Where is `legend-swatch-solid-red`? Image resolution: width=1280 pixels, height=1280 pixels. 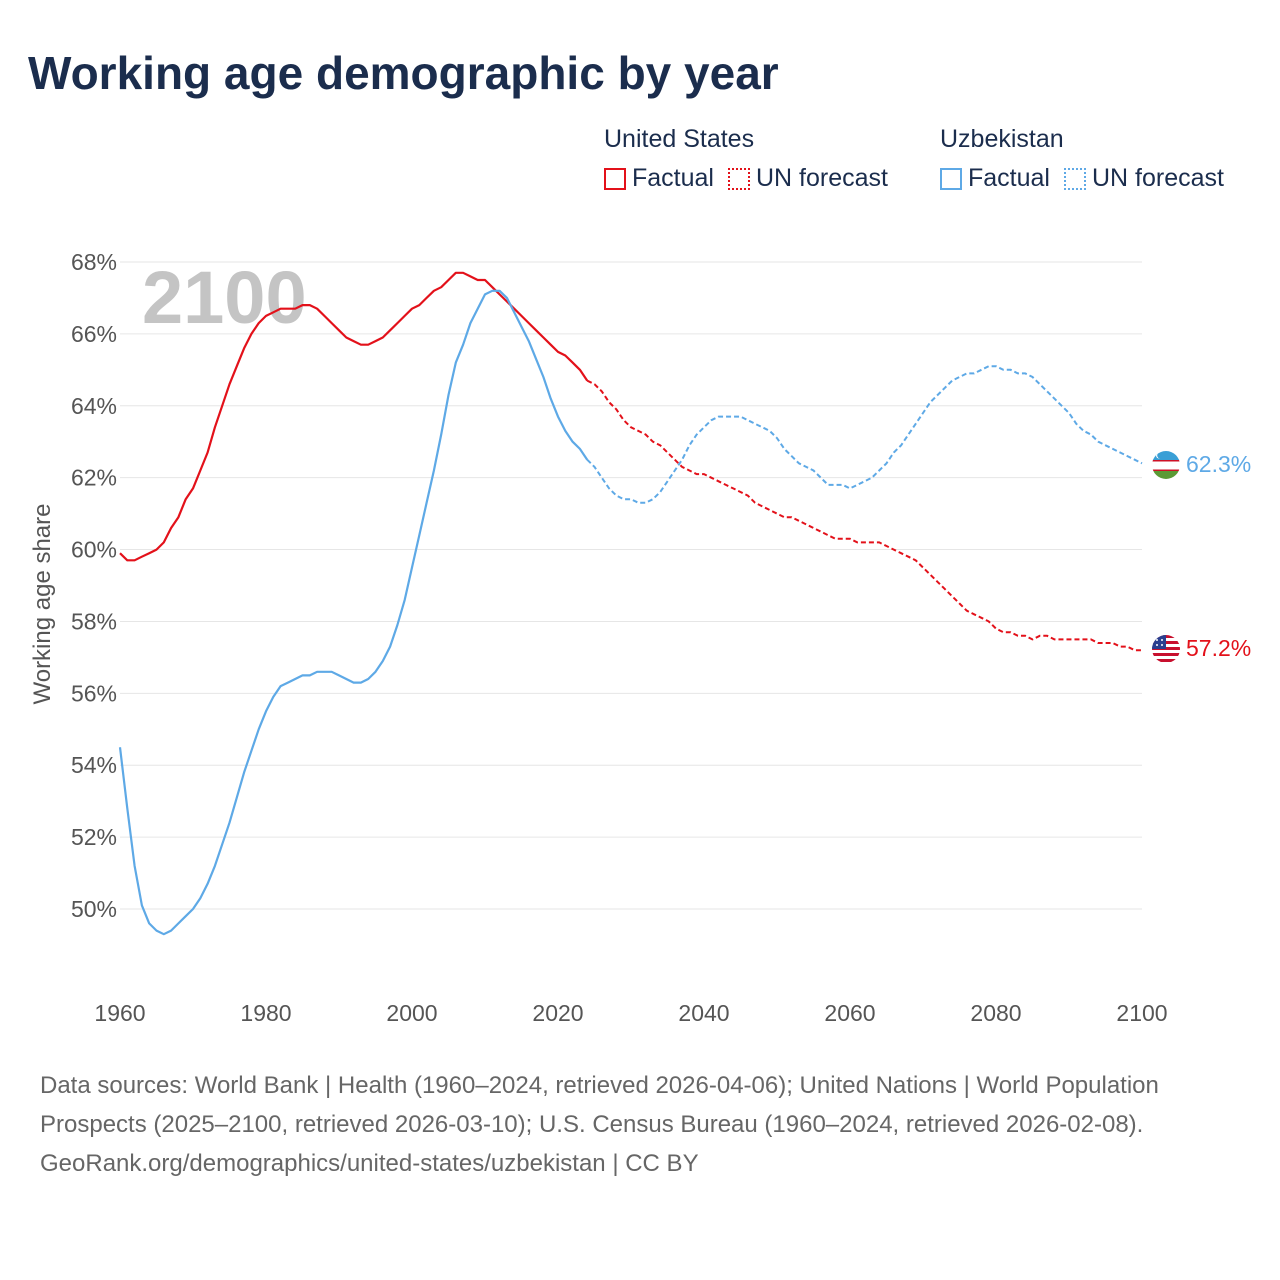 legend-swatch-solid-red is located at coordinates (615, 178).